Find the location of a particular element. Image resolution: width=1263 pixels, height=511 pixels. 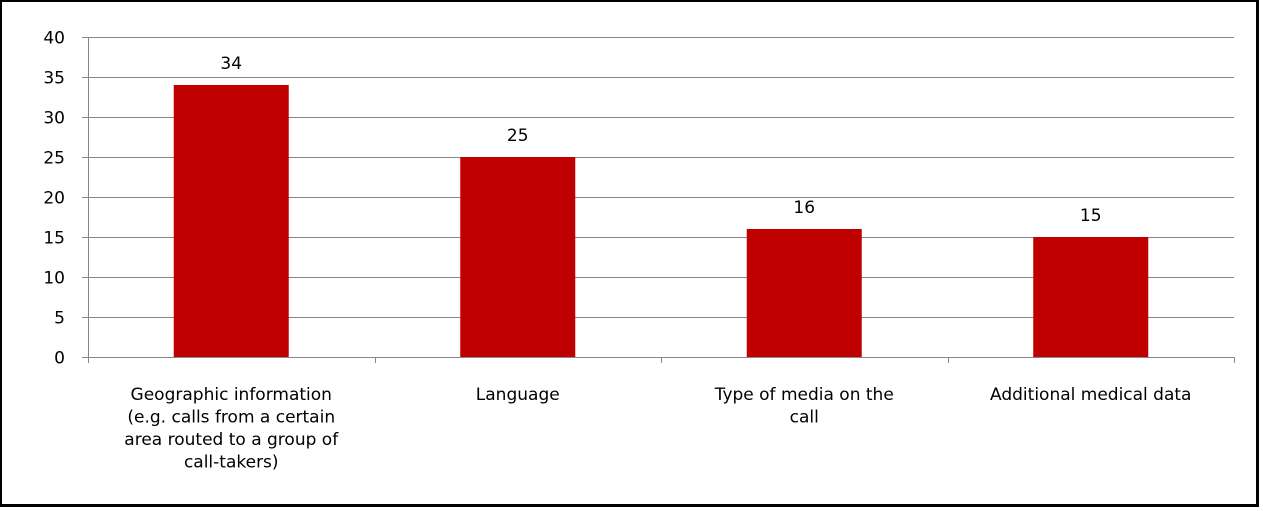

y-tick-label: 10 is located at coordinates (54, 279).